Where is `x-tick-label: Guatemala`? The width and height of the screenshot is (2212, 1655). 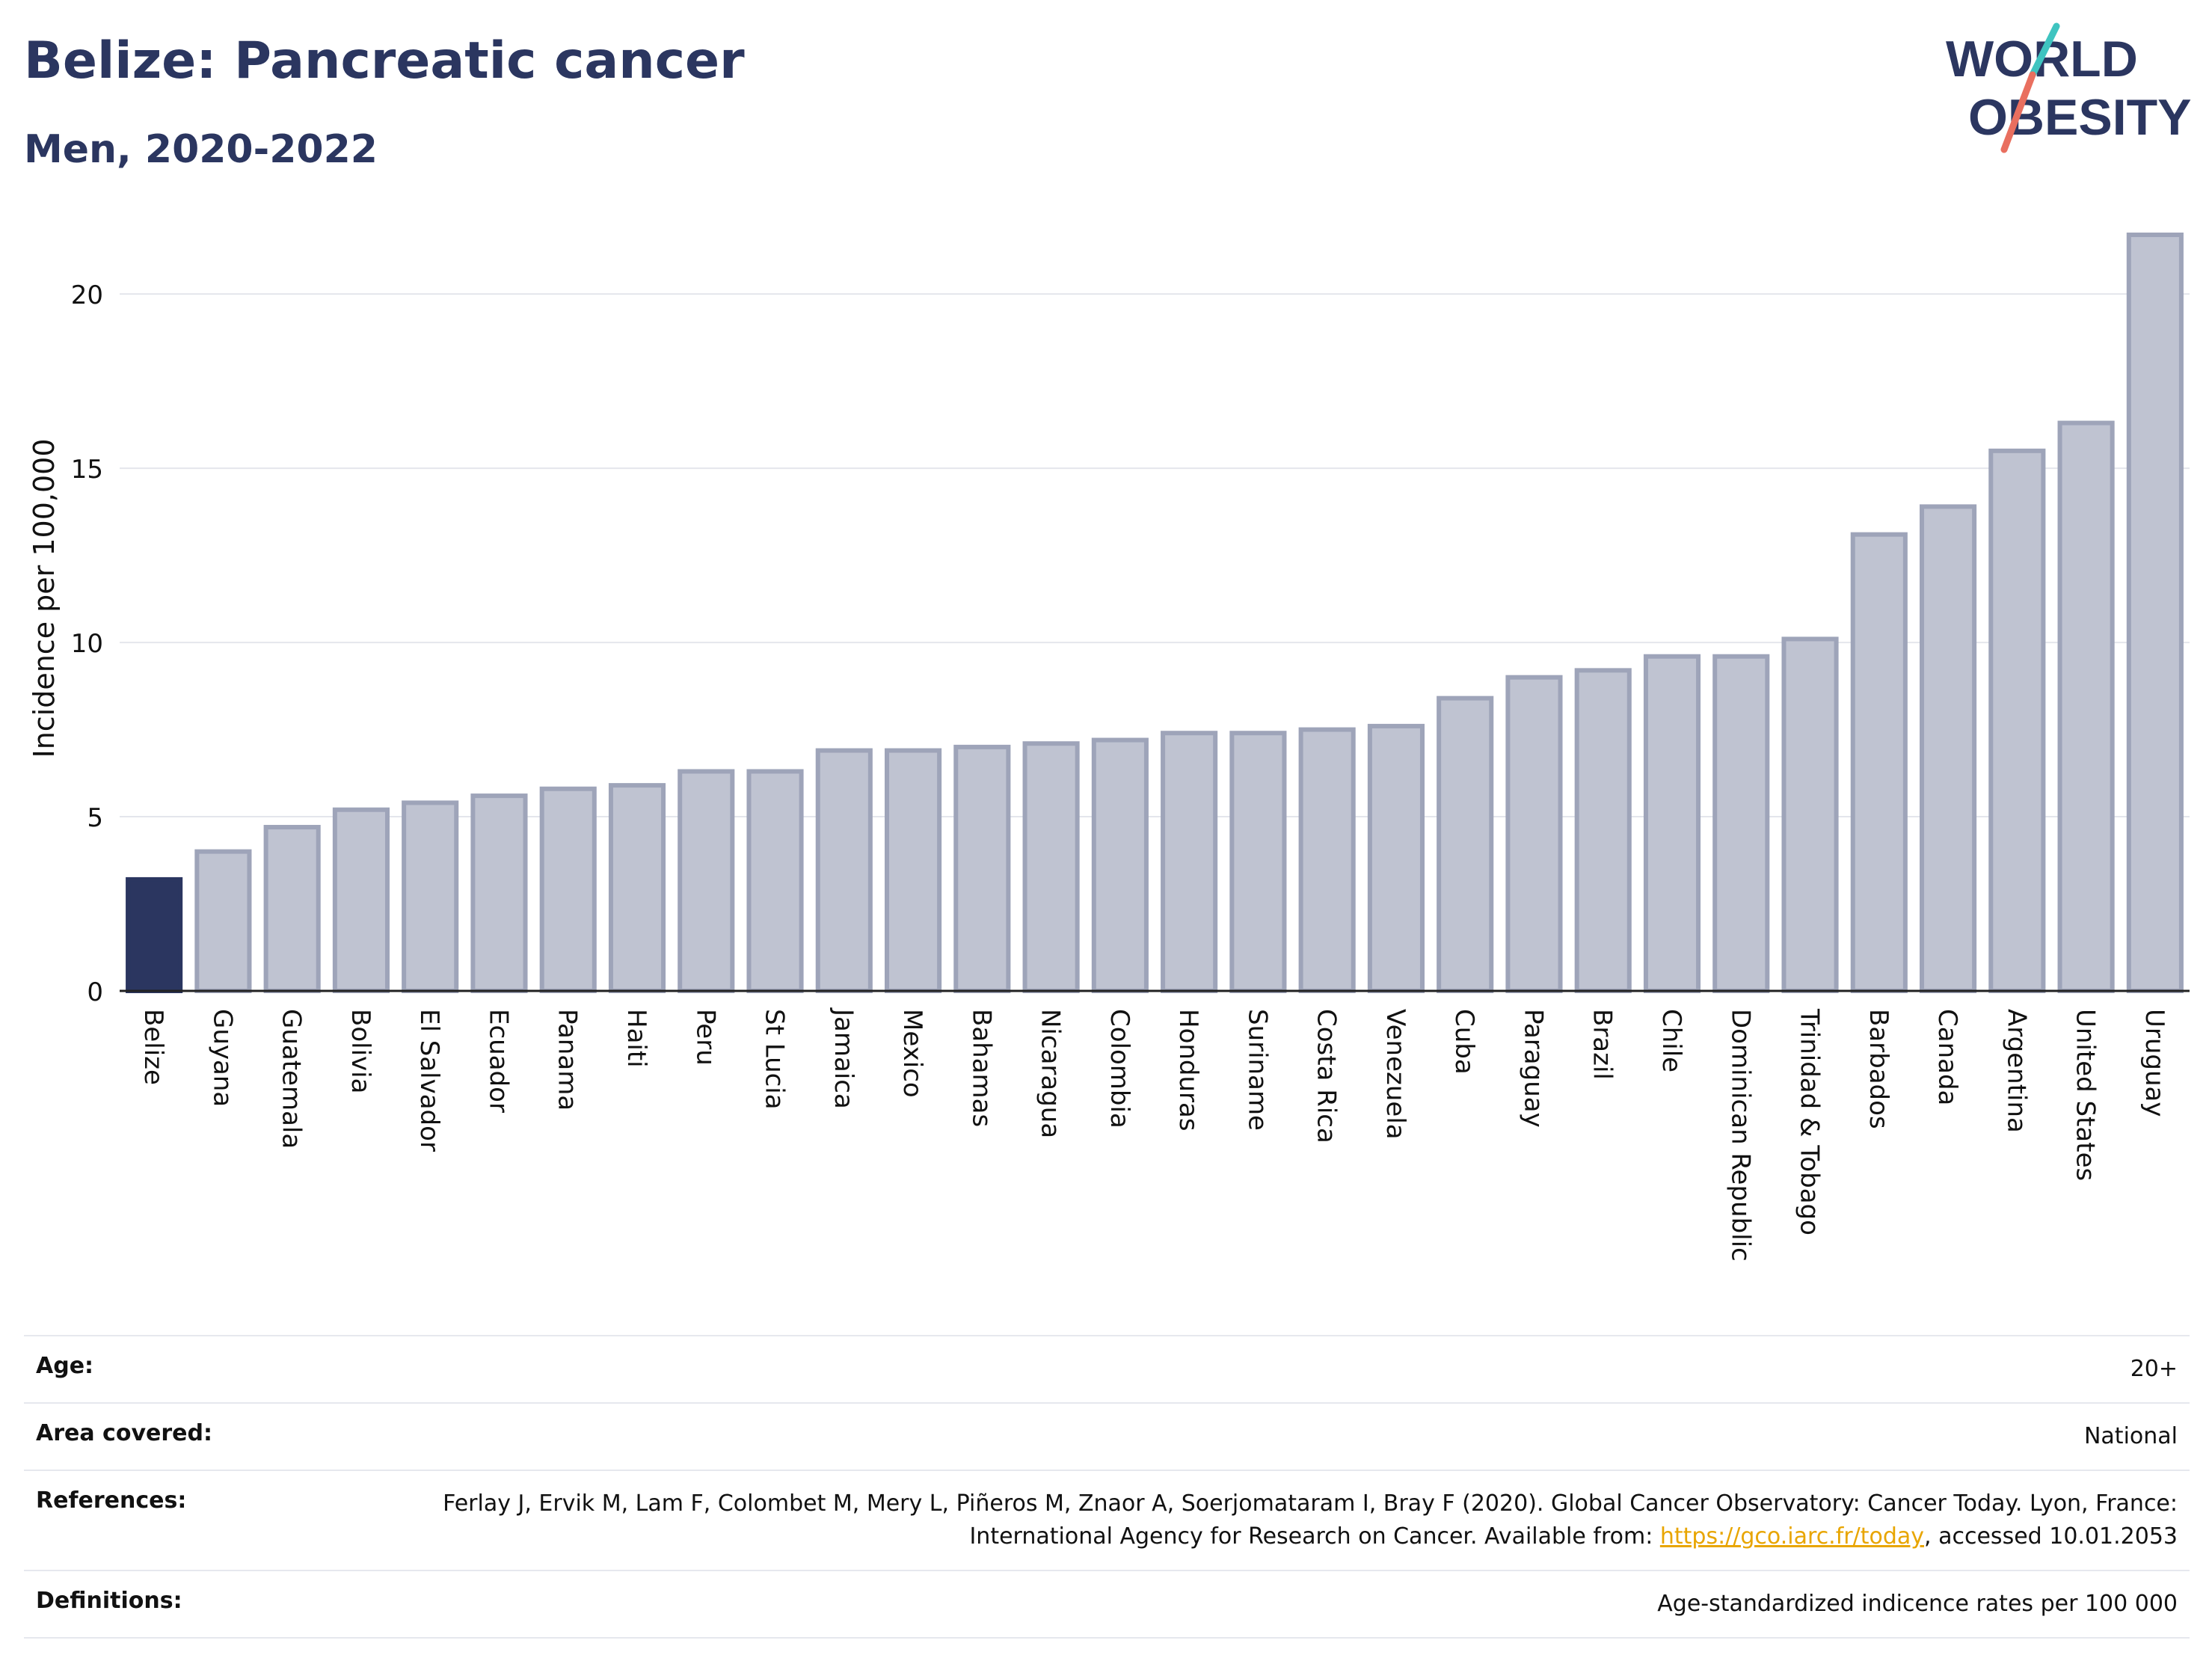 x-tick-label: Guatemala is located at coordinates (292, 1079).